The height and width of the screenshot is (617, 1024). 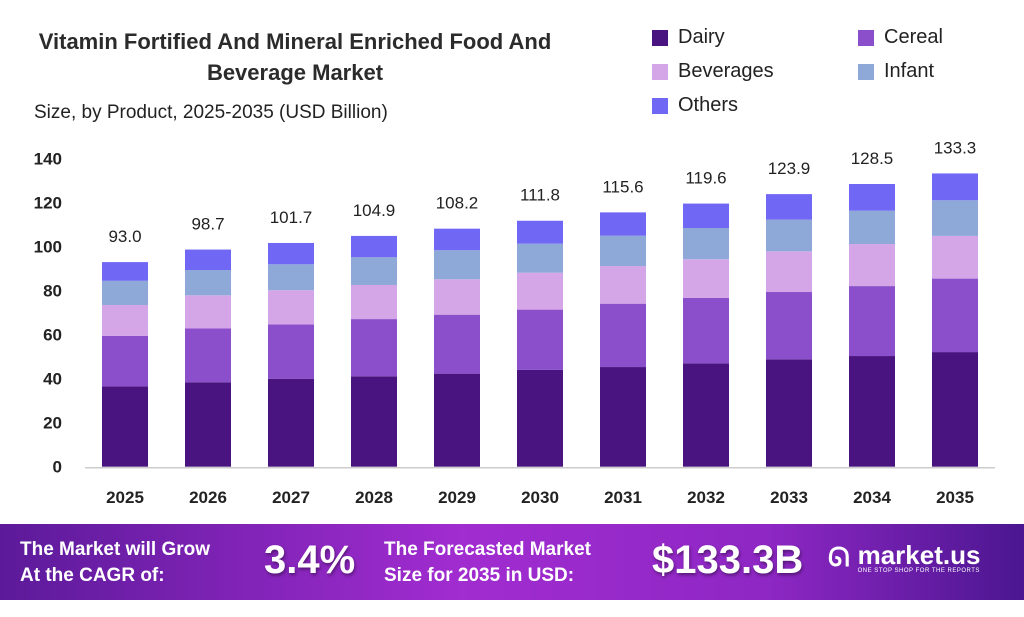 I want to click on legend-item-cereal: Cereal, so click(x=900, y=37).